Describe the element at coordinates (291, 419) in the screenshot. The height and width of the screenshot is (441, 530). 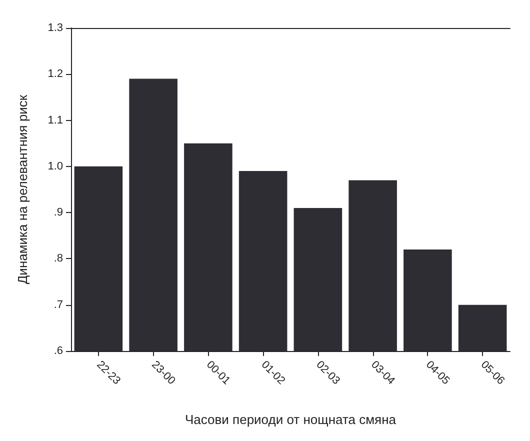
I see `x-axis-title: Часови периоди от нощната смяна` at that location.